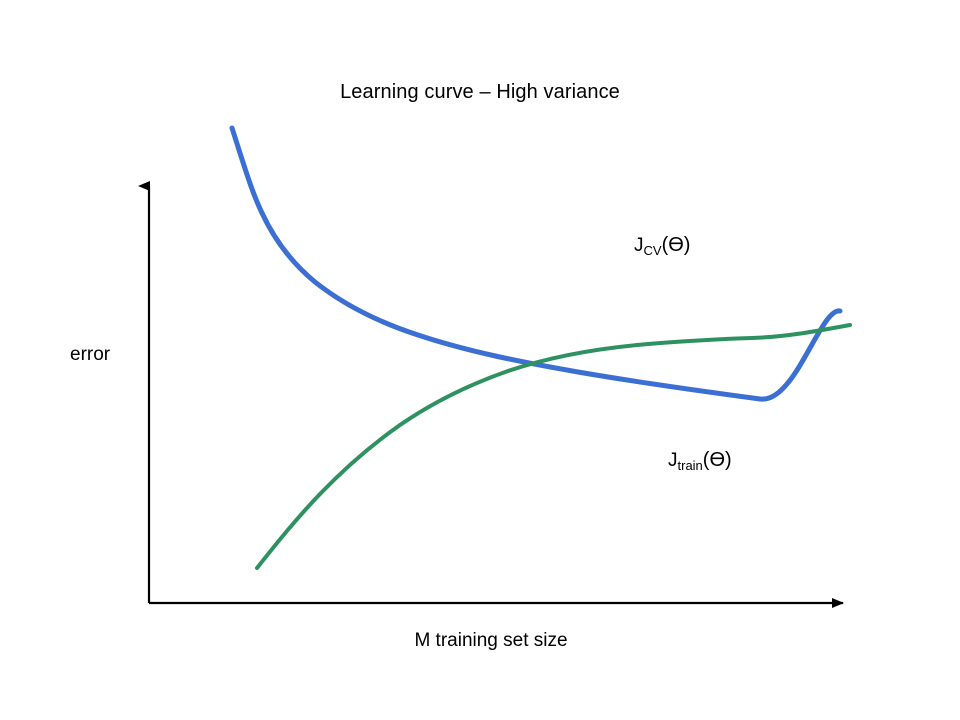 The height and width of the screenshot is (720, 960). I want to click on jcv-series-label: JCV(Ө), so click(662, 246).